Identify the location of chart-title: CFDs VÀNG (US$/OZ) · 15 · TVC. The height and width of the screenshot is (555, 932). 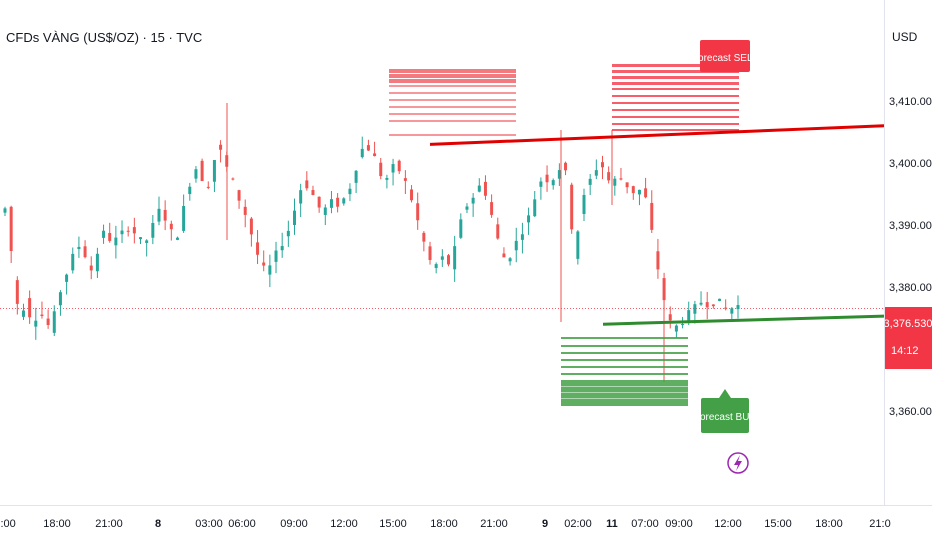
(104, 37).